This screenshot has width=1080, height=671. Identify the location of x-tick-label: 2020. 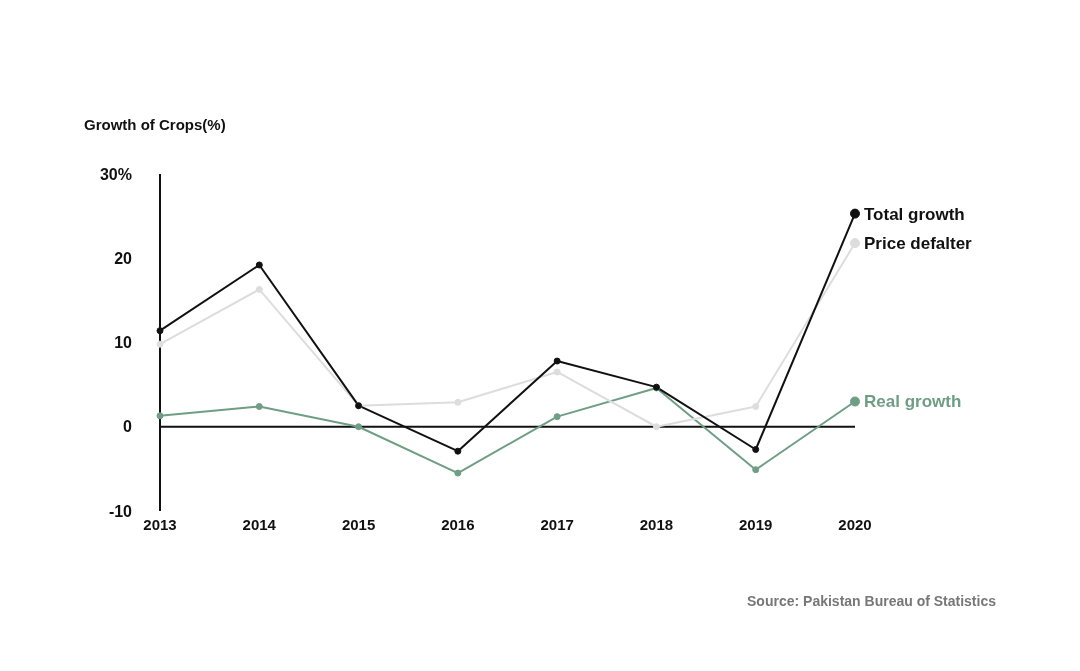
(855, 524).